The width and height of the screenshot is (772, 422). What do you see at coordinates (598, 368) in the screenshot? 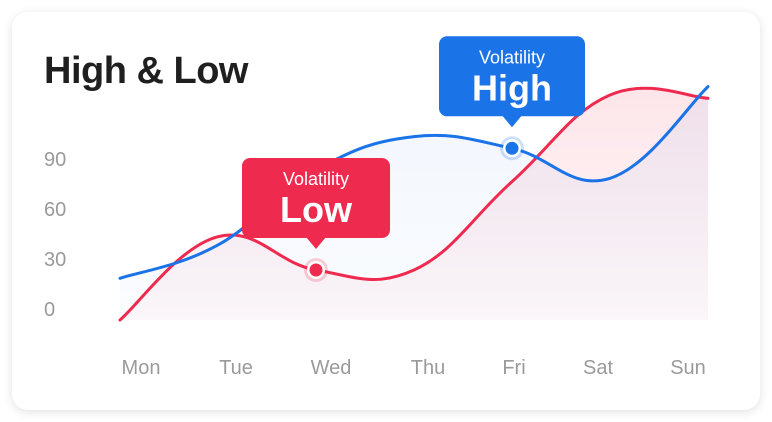
I see `x-tick-label: Sat` at bounding box center [598, 368].